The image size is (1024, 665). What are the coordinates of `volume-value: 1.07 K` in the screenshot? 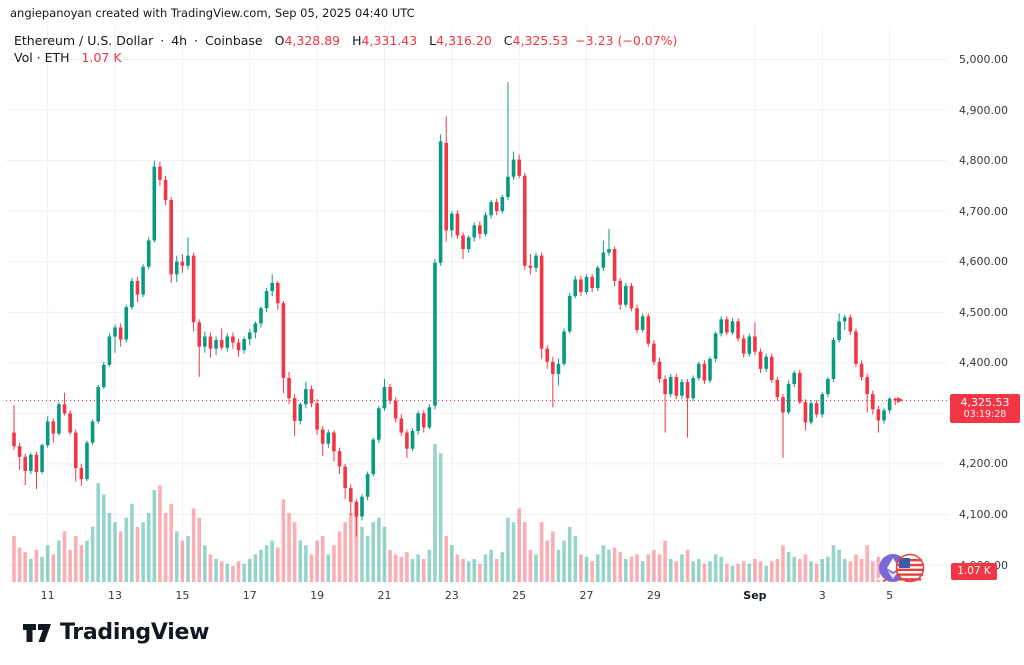 It's located at (101, 57).